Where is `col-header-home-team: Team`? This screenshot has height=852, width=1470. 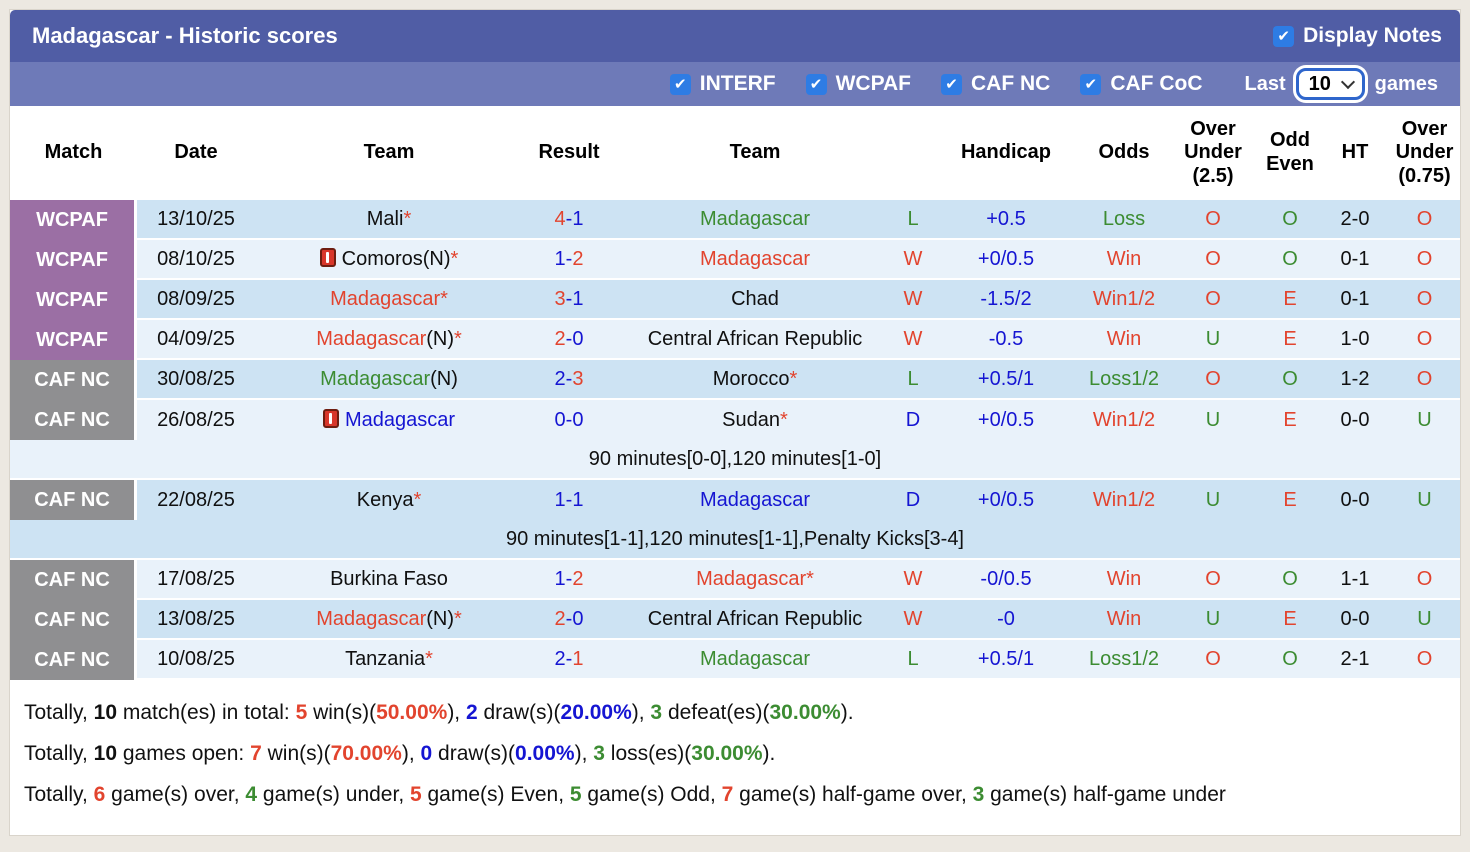
col-header-home-team: Team is located at coordinates (389, 153).